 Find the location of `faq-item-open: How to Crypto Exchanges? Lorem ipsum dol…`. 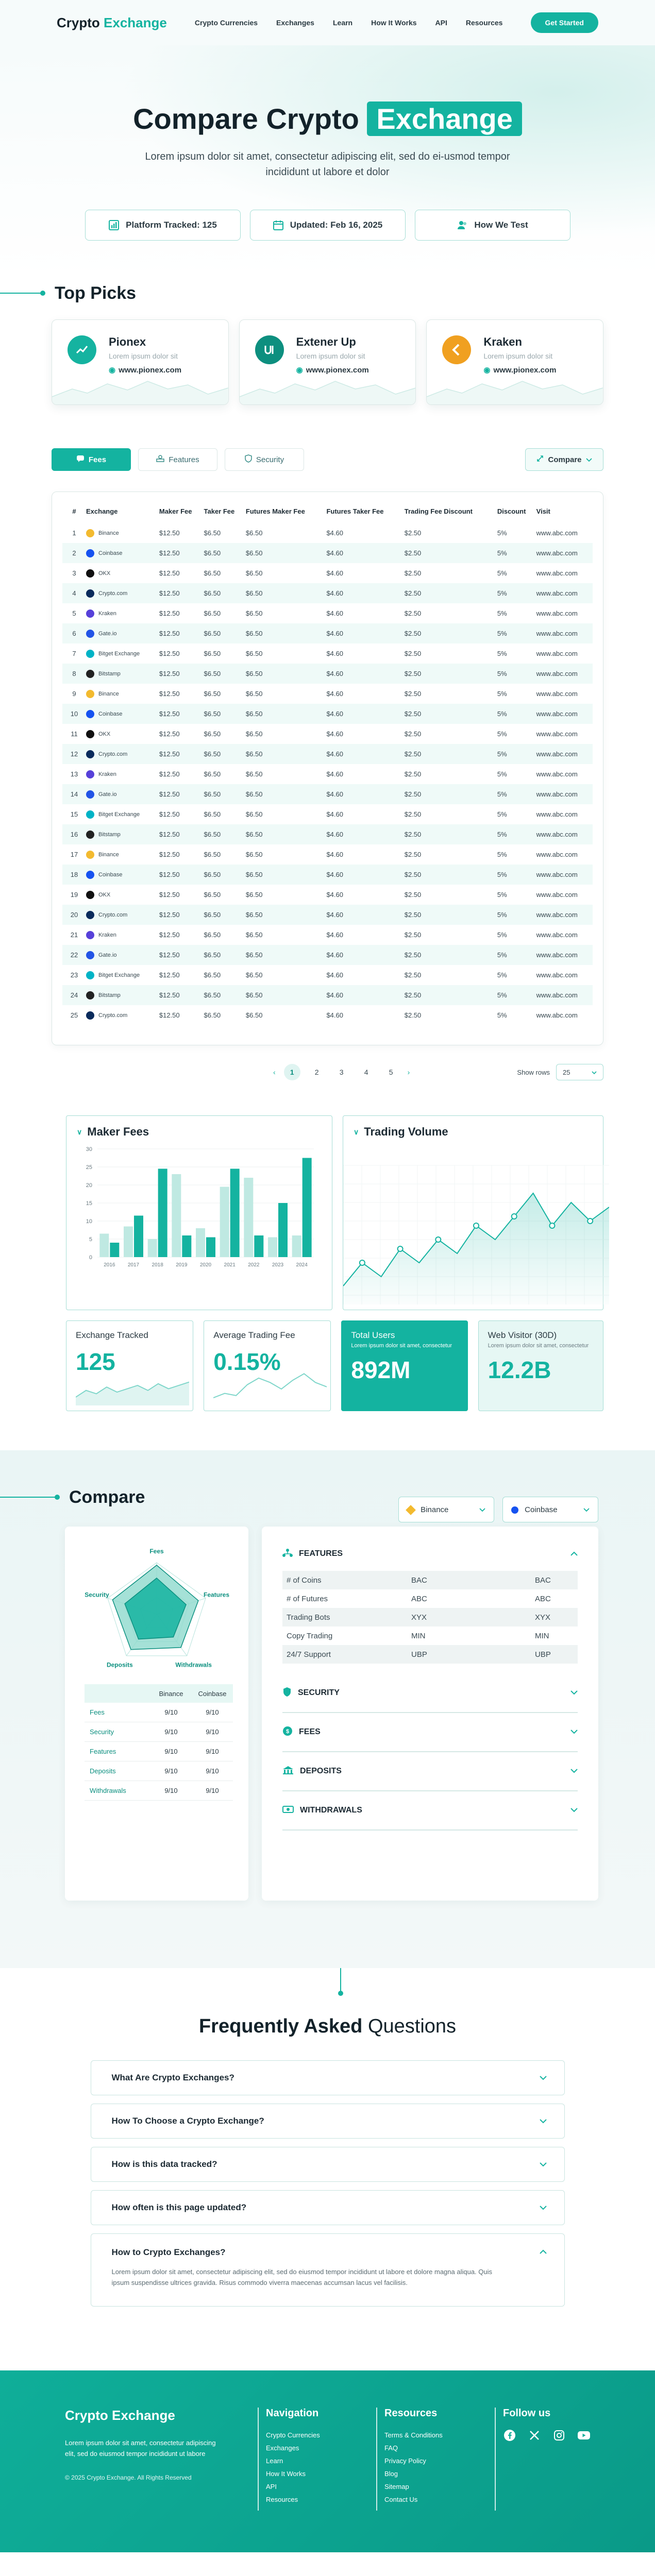

faq-item-open: How to Crypto Exchanges? Lorem ipsum dol… is located at coordinates (327, 2270).